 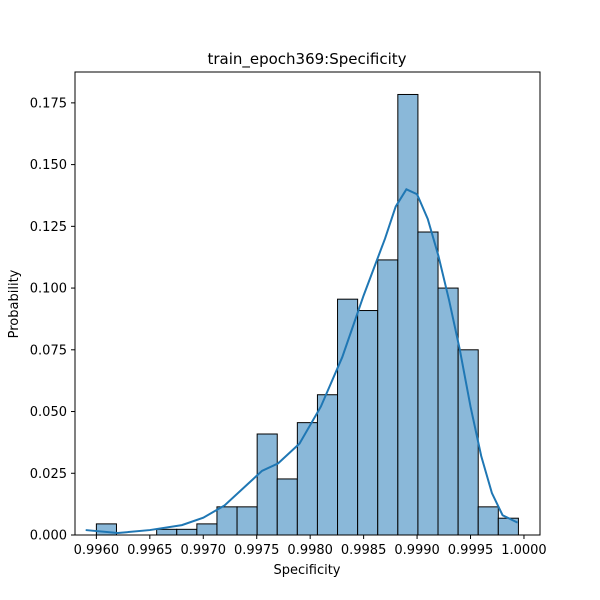 I want to click on x-tick-label: 0.9960, so click(x=97, y=550).